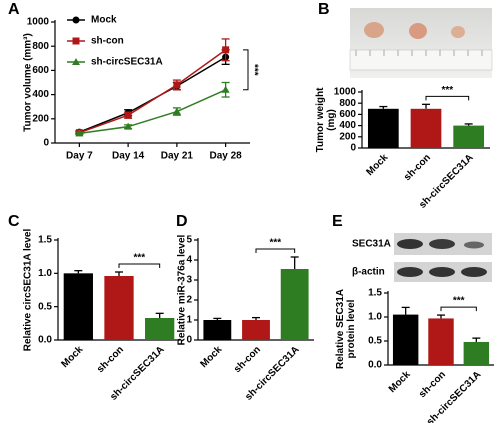 Image resolution: width=500 pixels, height=423 pixels. What do you see at coordinates (177, 156) in the screenshot?
I see `x-tick-label: Day 21` at bounding box center [177, 156].